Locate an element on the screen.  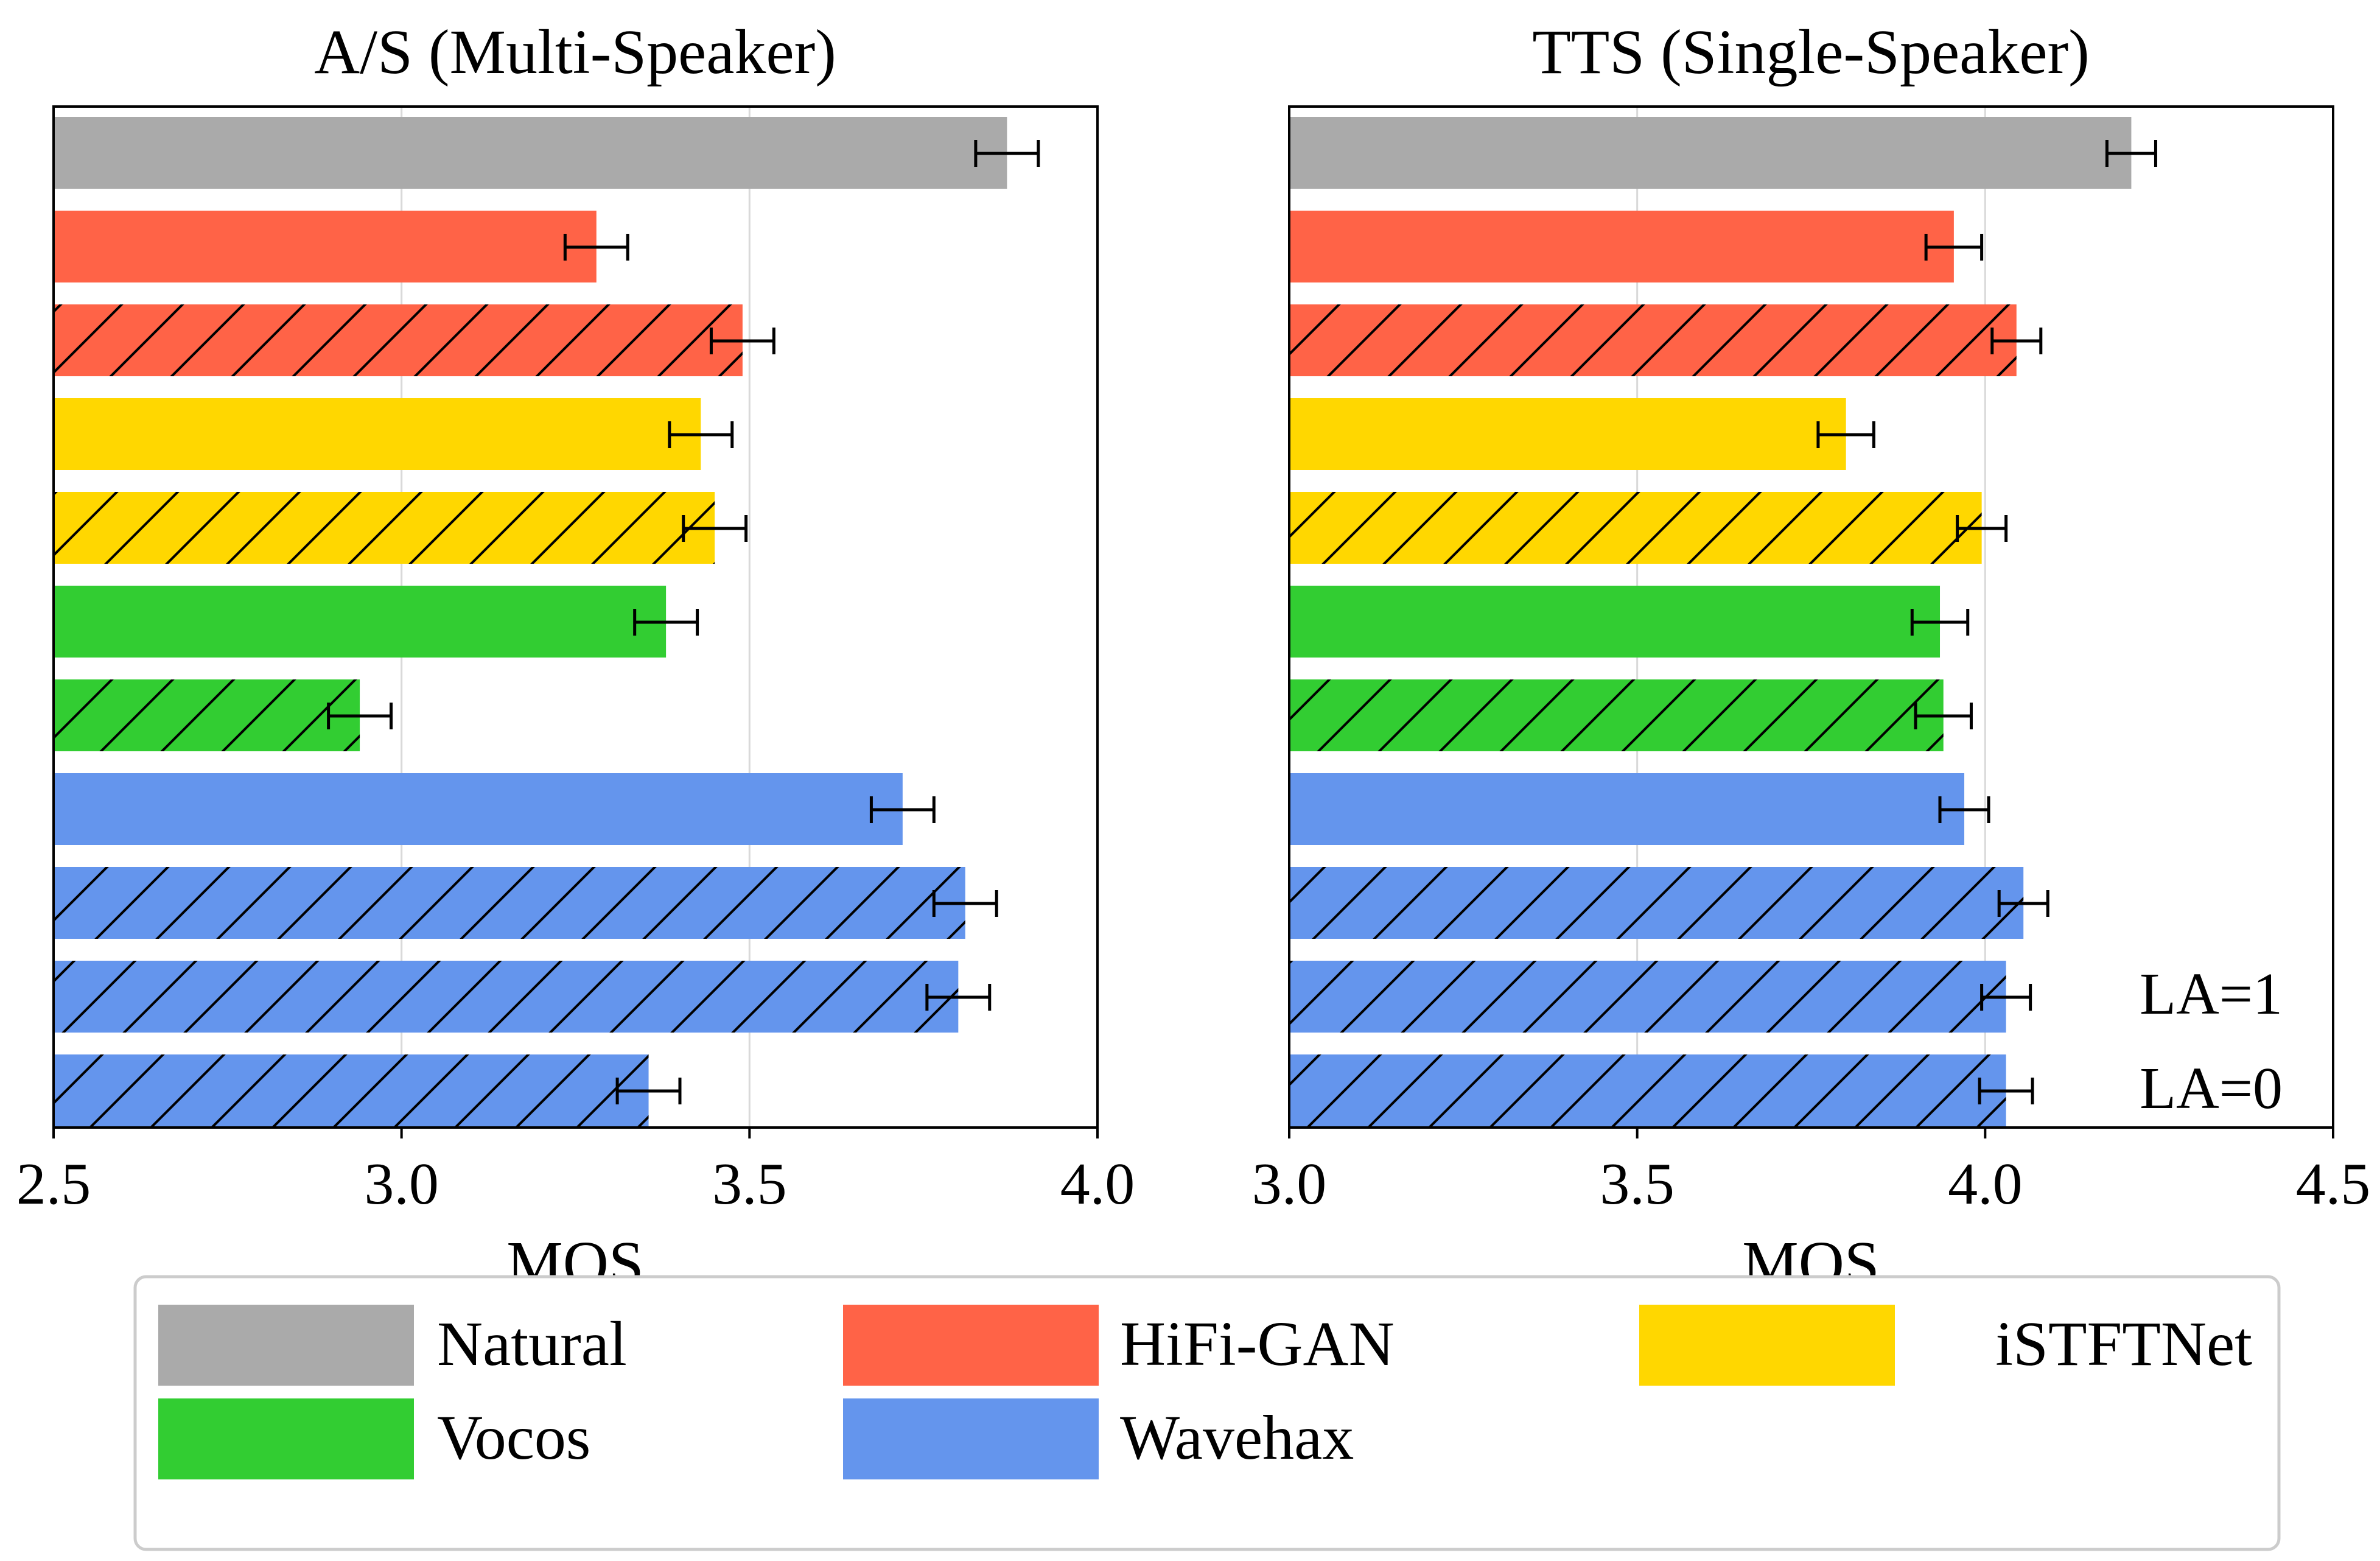
chart-title: A/S (Multi-Speaker) is located at coordinates (575, 52).